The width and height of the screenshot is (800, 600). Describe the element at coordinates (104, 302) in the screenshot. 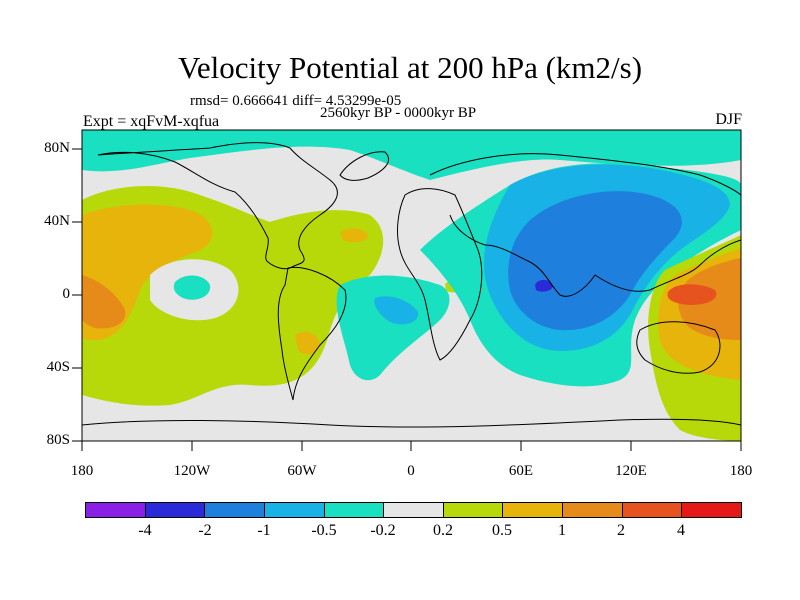

I see `positive-pacific-peak` at that location.